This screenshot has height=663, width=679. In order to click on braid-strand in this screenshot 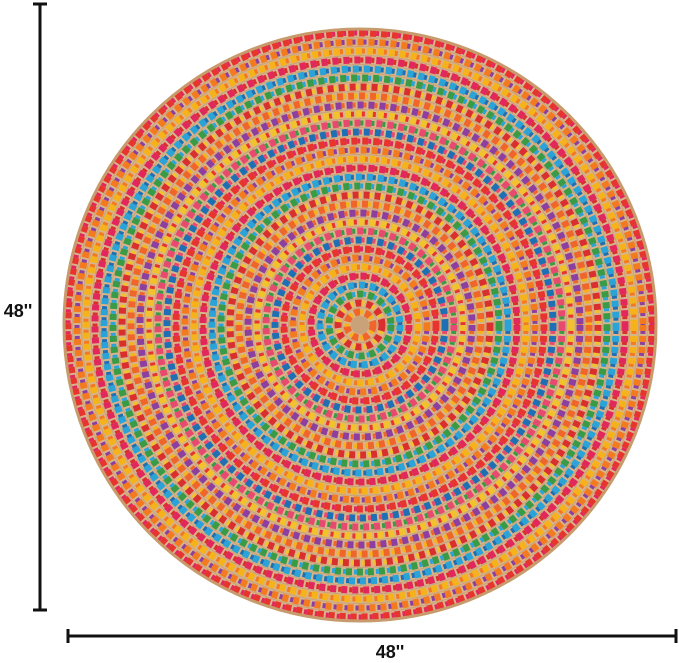, I will do `click(360, 325)`.